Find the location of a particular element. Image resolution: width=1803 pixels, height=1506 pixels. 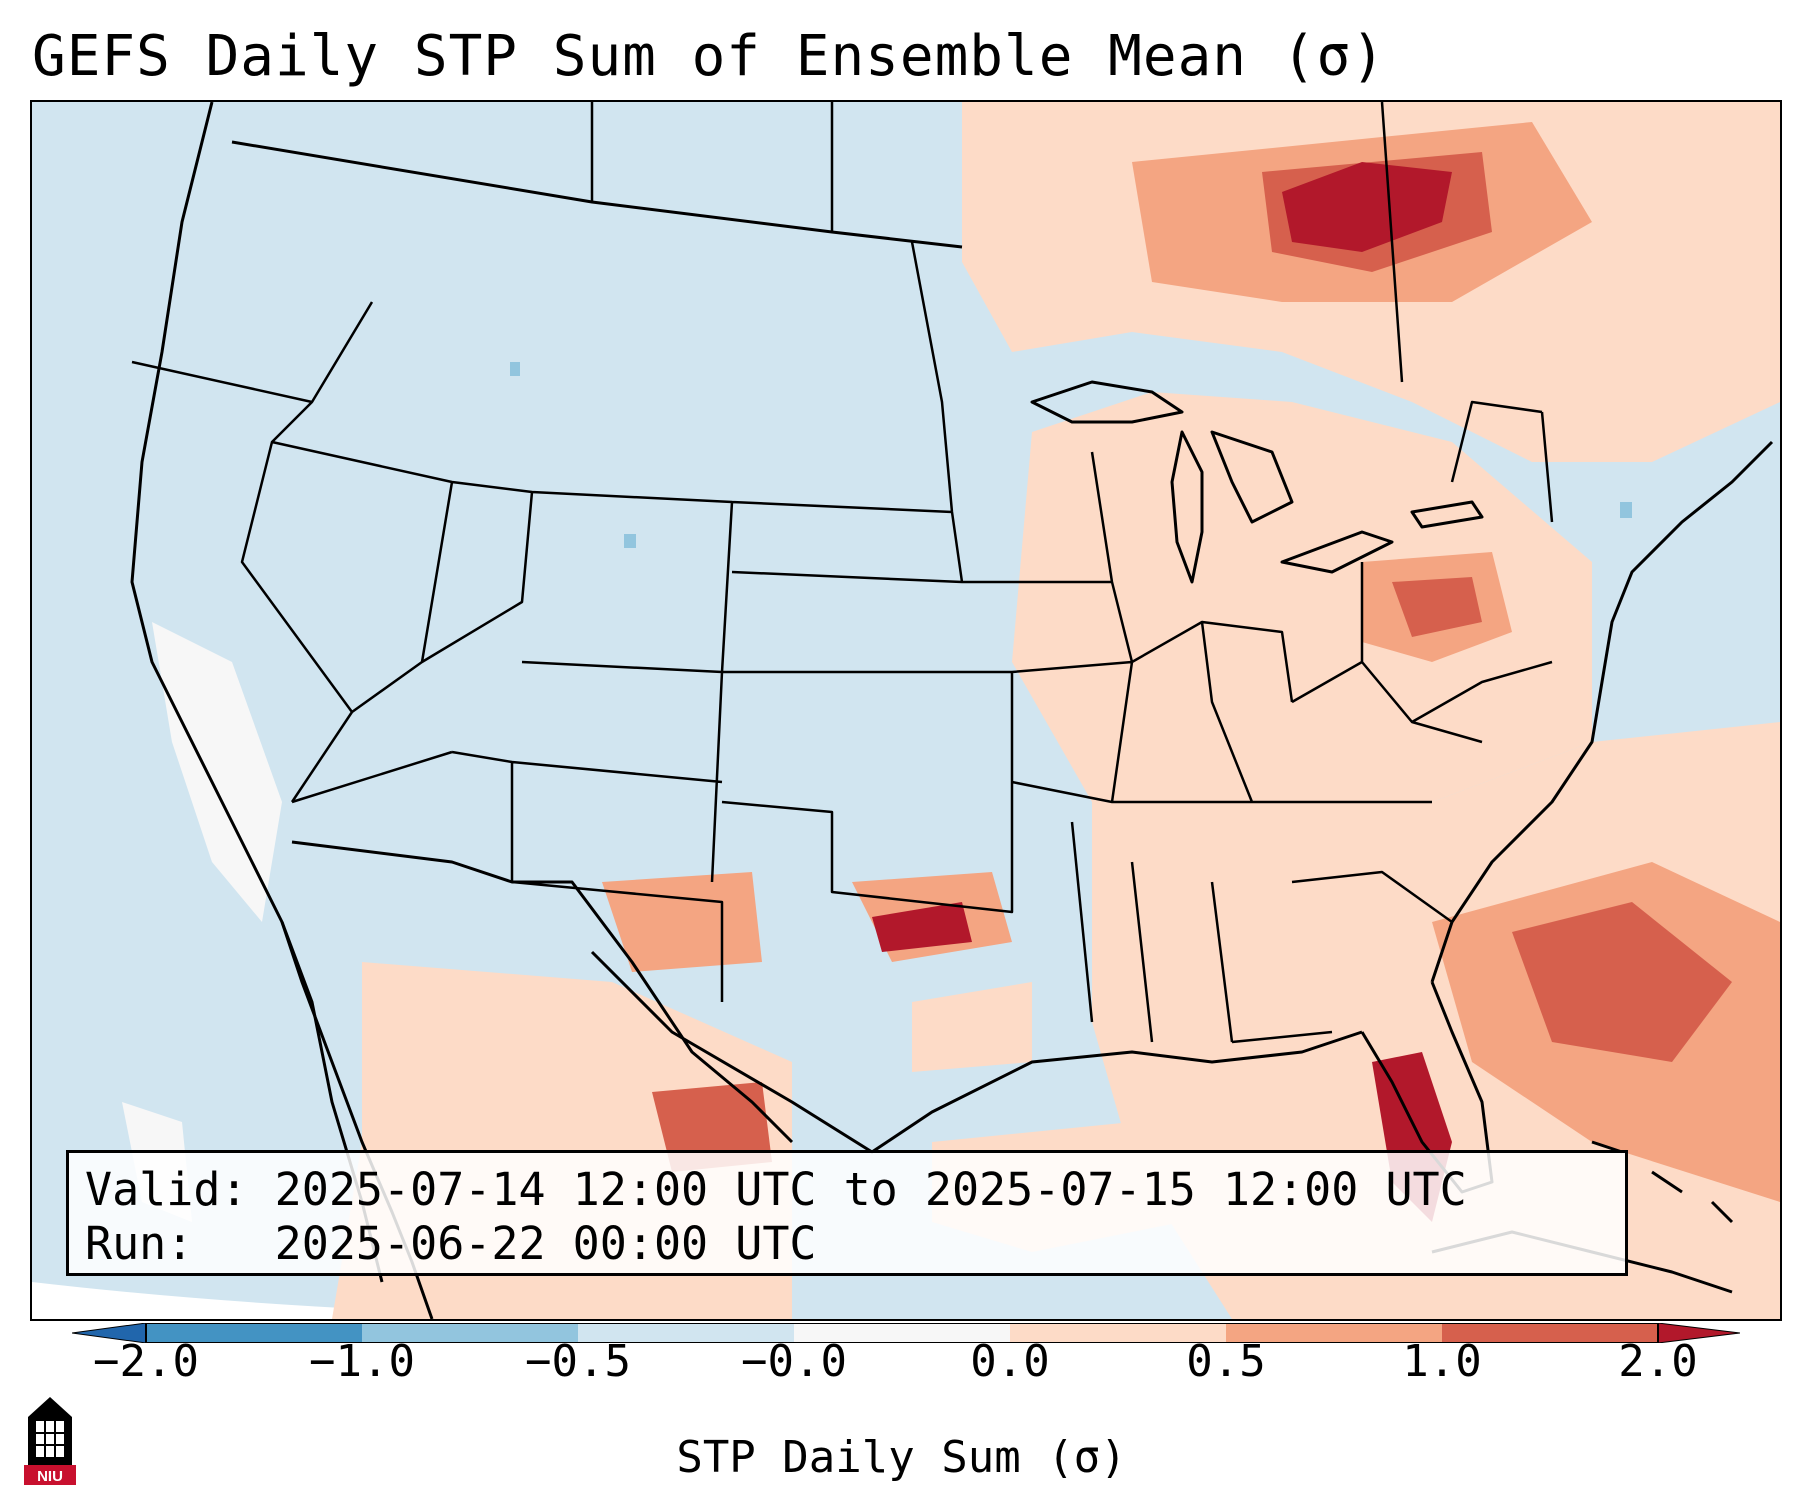

colorbar-outline is located at coordinates (902, 1333).